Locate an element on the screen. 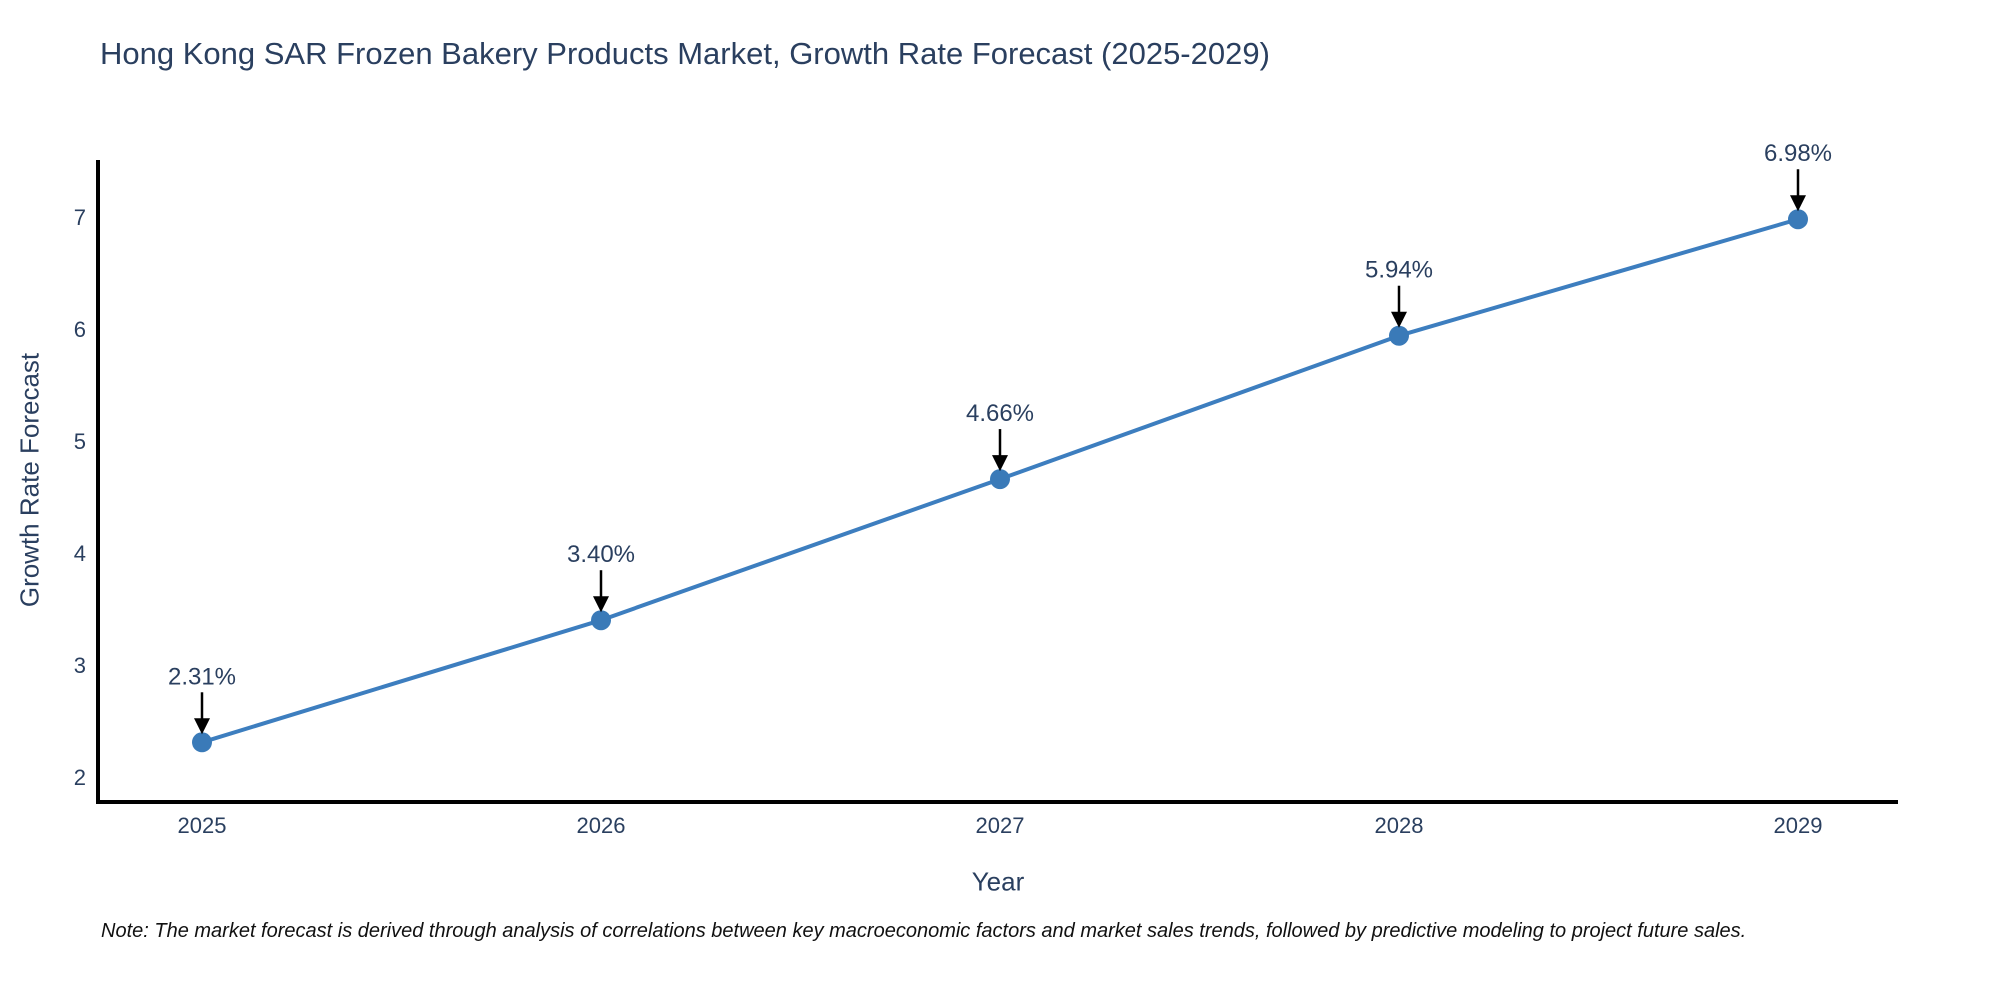 The width and height of the screenshot is (2000, 1000). x-tick-label: 2028 is located at coordinates (1399, 825).